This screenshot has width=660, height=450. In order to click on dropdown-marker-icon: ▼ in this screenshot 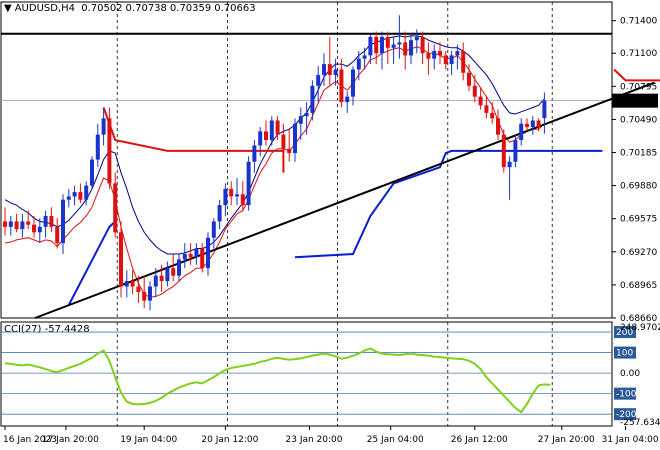, I will do `click(8, 8)`.